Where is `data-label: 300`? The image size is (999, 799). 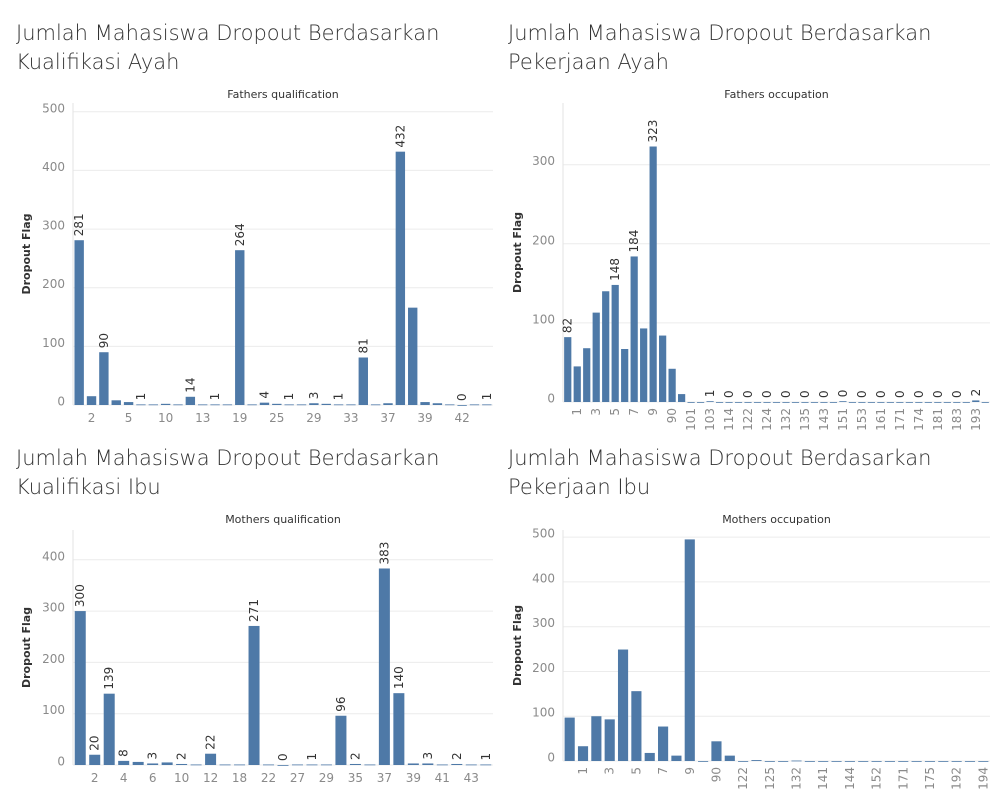 data-label: 300 is located at coordinates (80, 595).